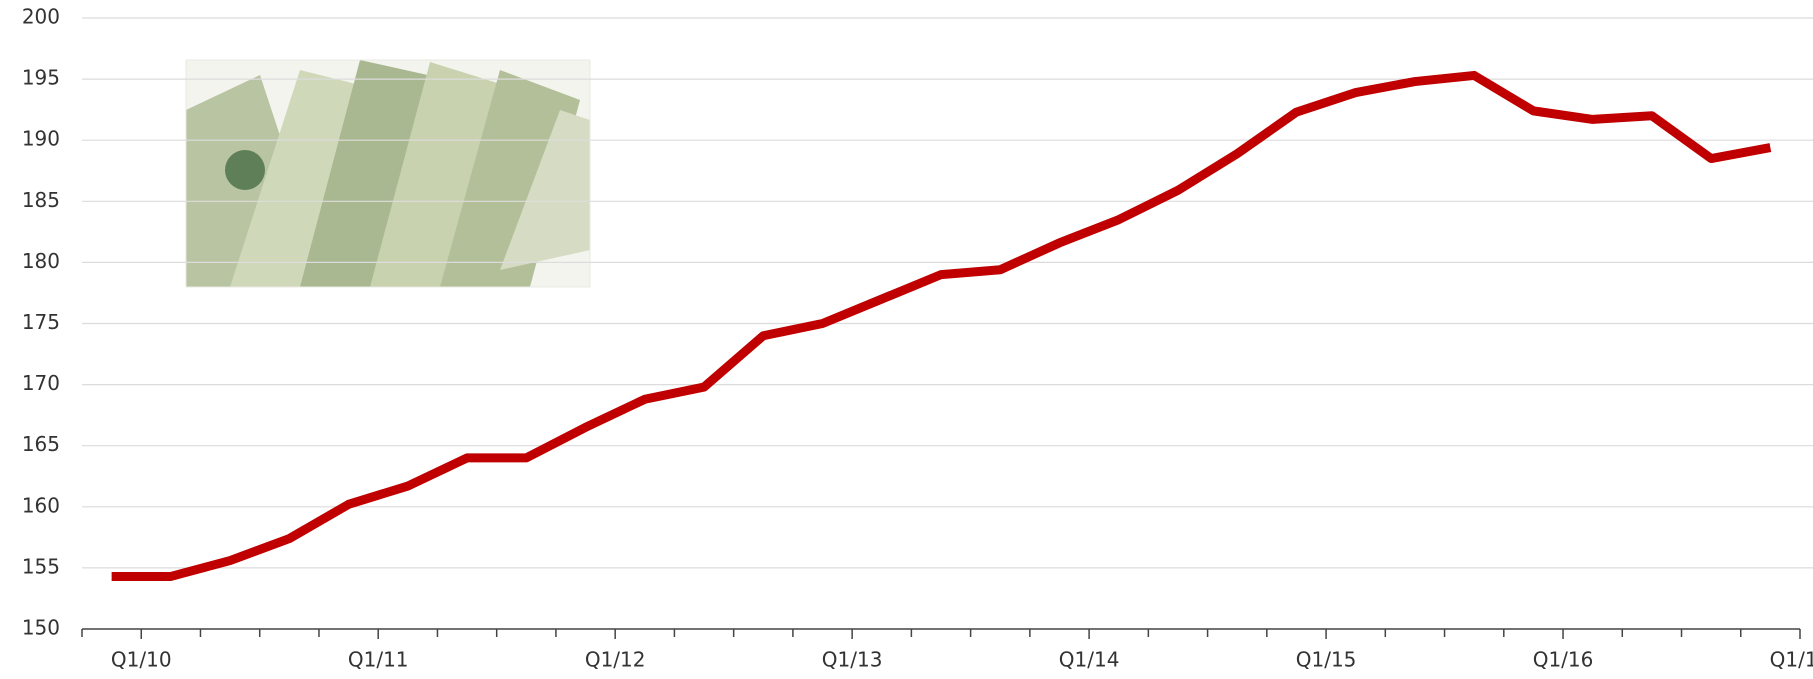 Image resolution: width=1813 pixels, height=679 pixels. Describe the element at coordinates (852, 660) in the screenshot. I see `x-tick-label: Q1/13` at that location.